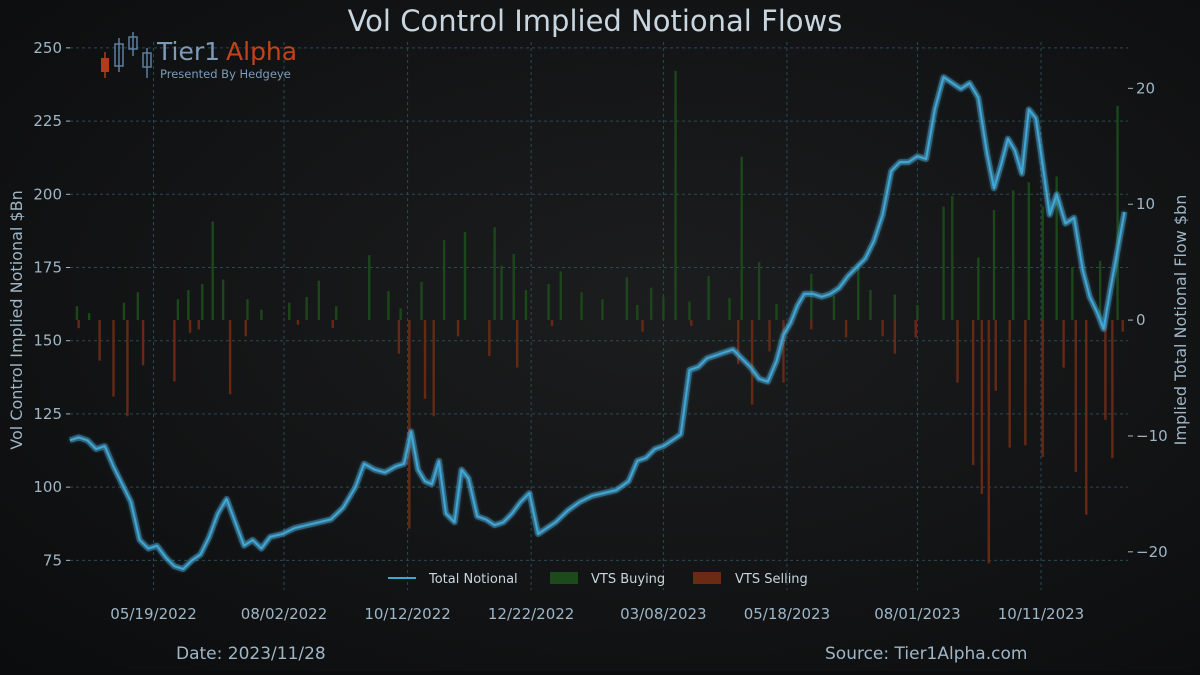 This screenshot has height=675, width=1200. Describe the element at coordinates (628, 579) in the screenshot. I see `legend-label-vts-buying: VTS Buying` at that location.